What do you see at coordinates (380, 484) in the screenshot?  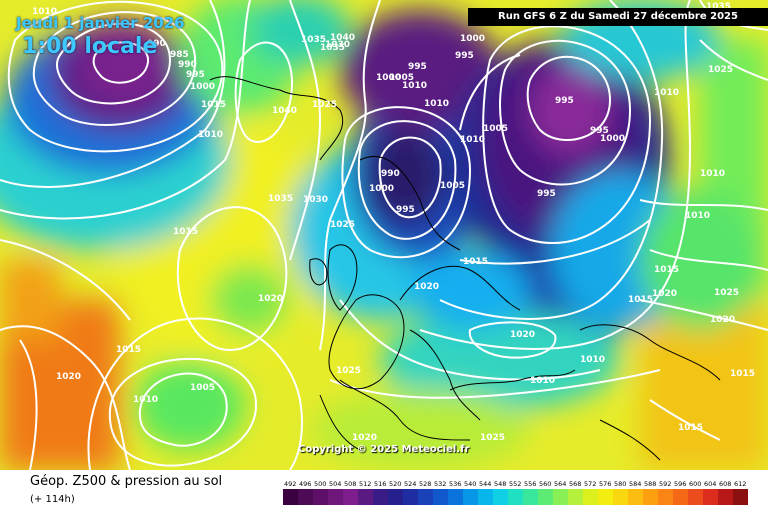 I see `color-scale-label: 516` at bounding box center [380, 484].